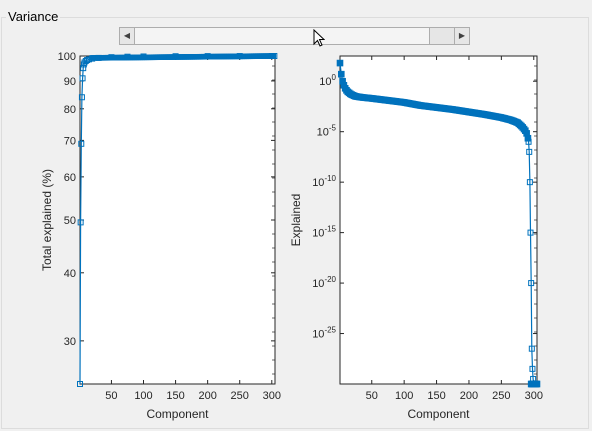 This screenshot has width=592, height=431. Describe the element at coordinates (70, 178) in the screenshot. I see `y-tick-label: 60` at that location.